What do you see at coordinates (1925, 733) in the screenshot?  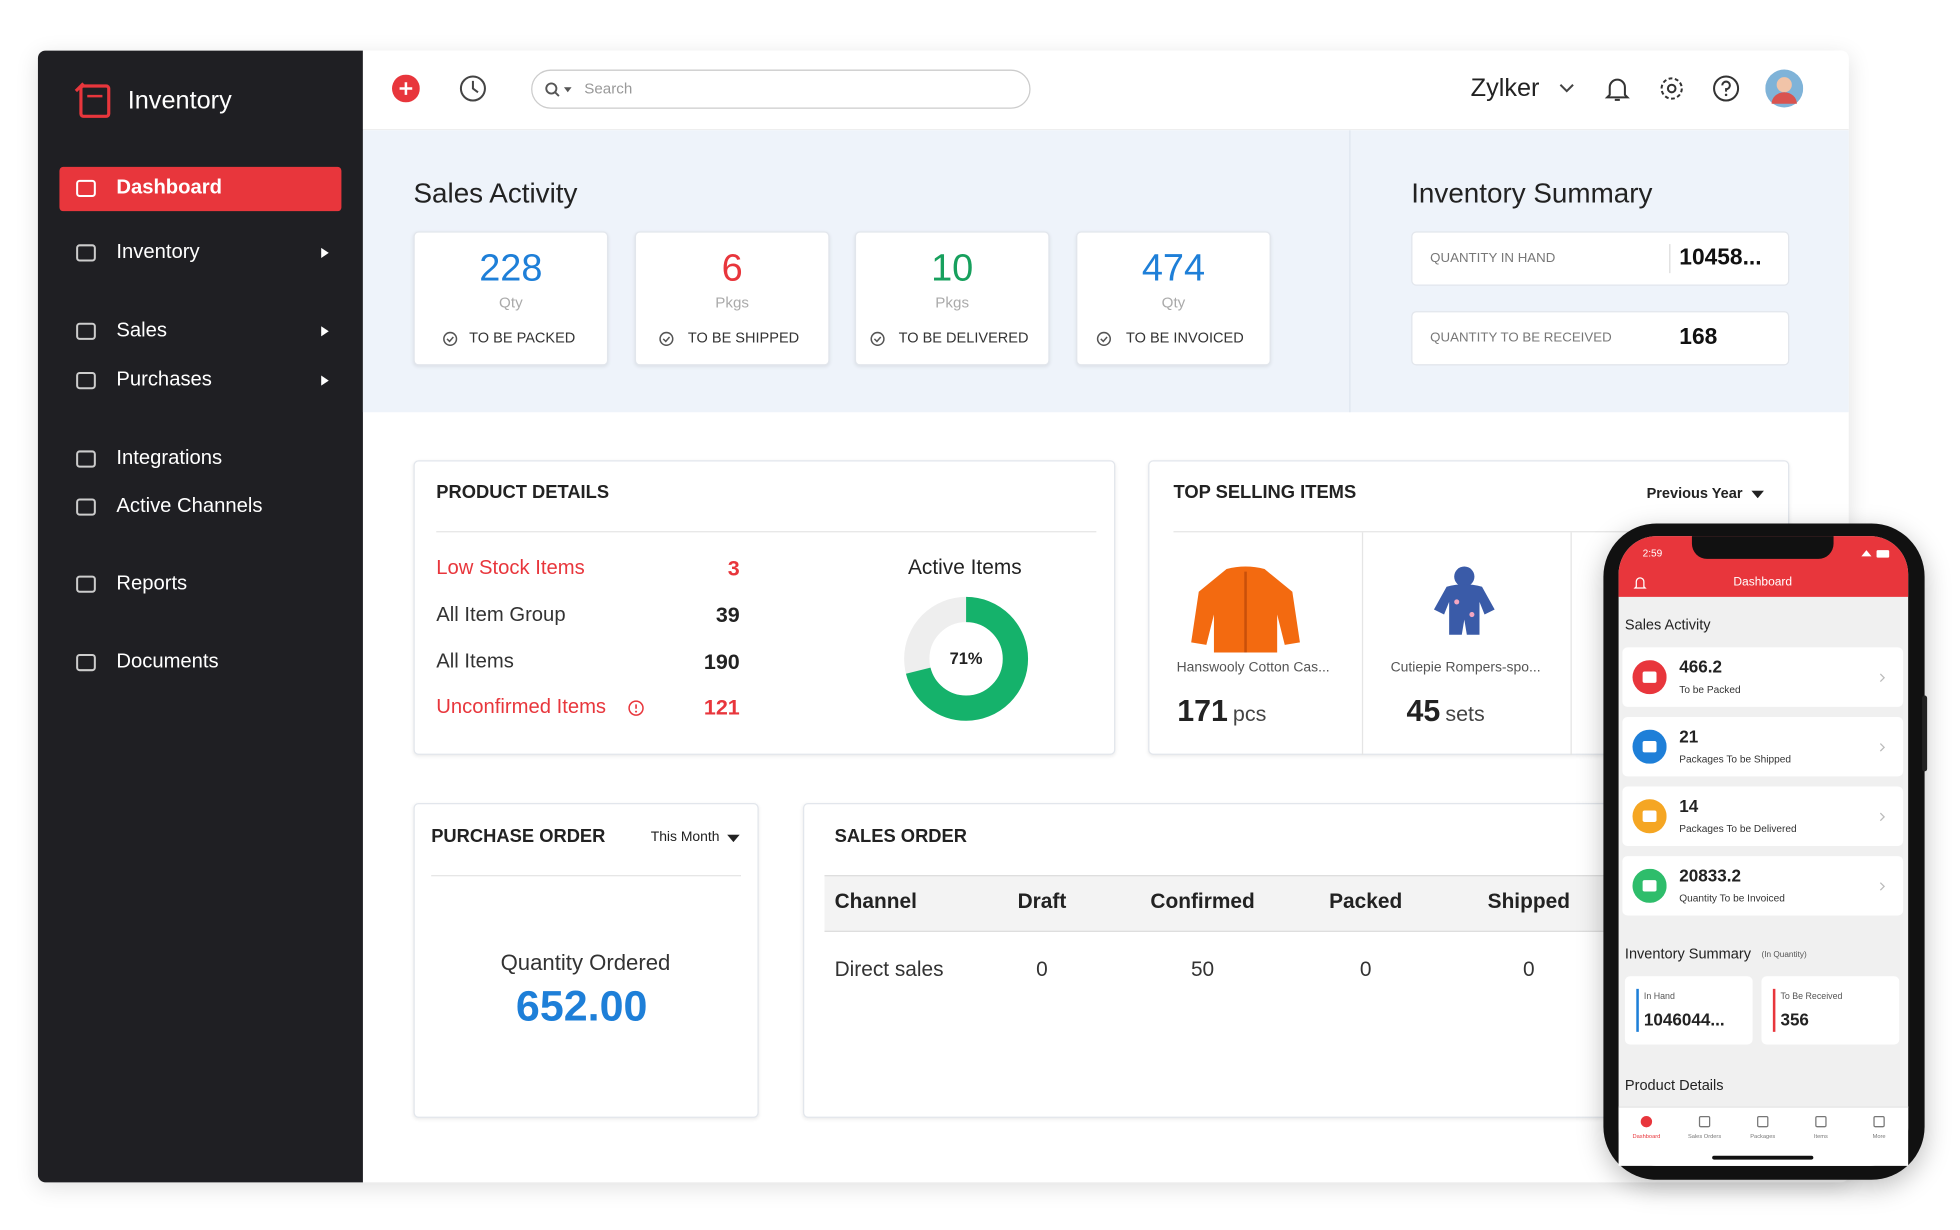 I see `phone-button` at bounding box center [1925, 733].